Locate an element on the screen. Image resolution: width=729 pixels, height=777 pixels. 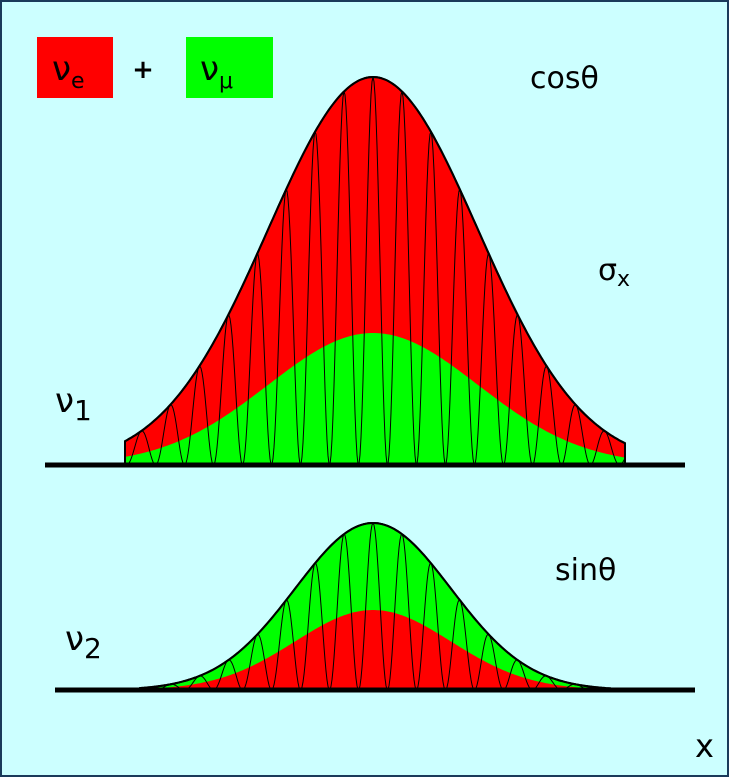
mixing-label: sinθ is located at coordinates (585, 570).